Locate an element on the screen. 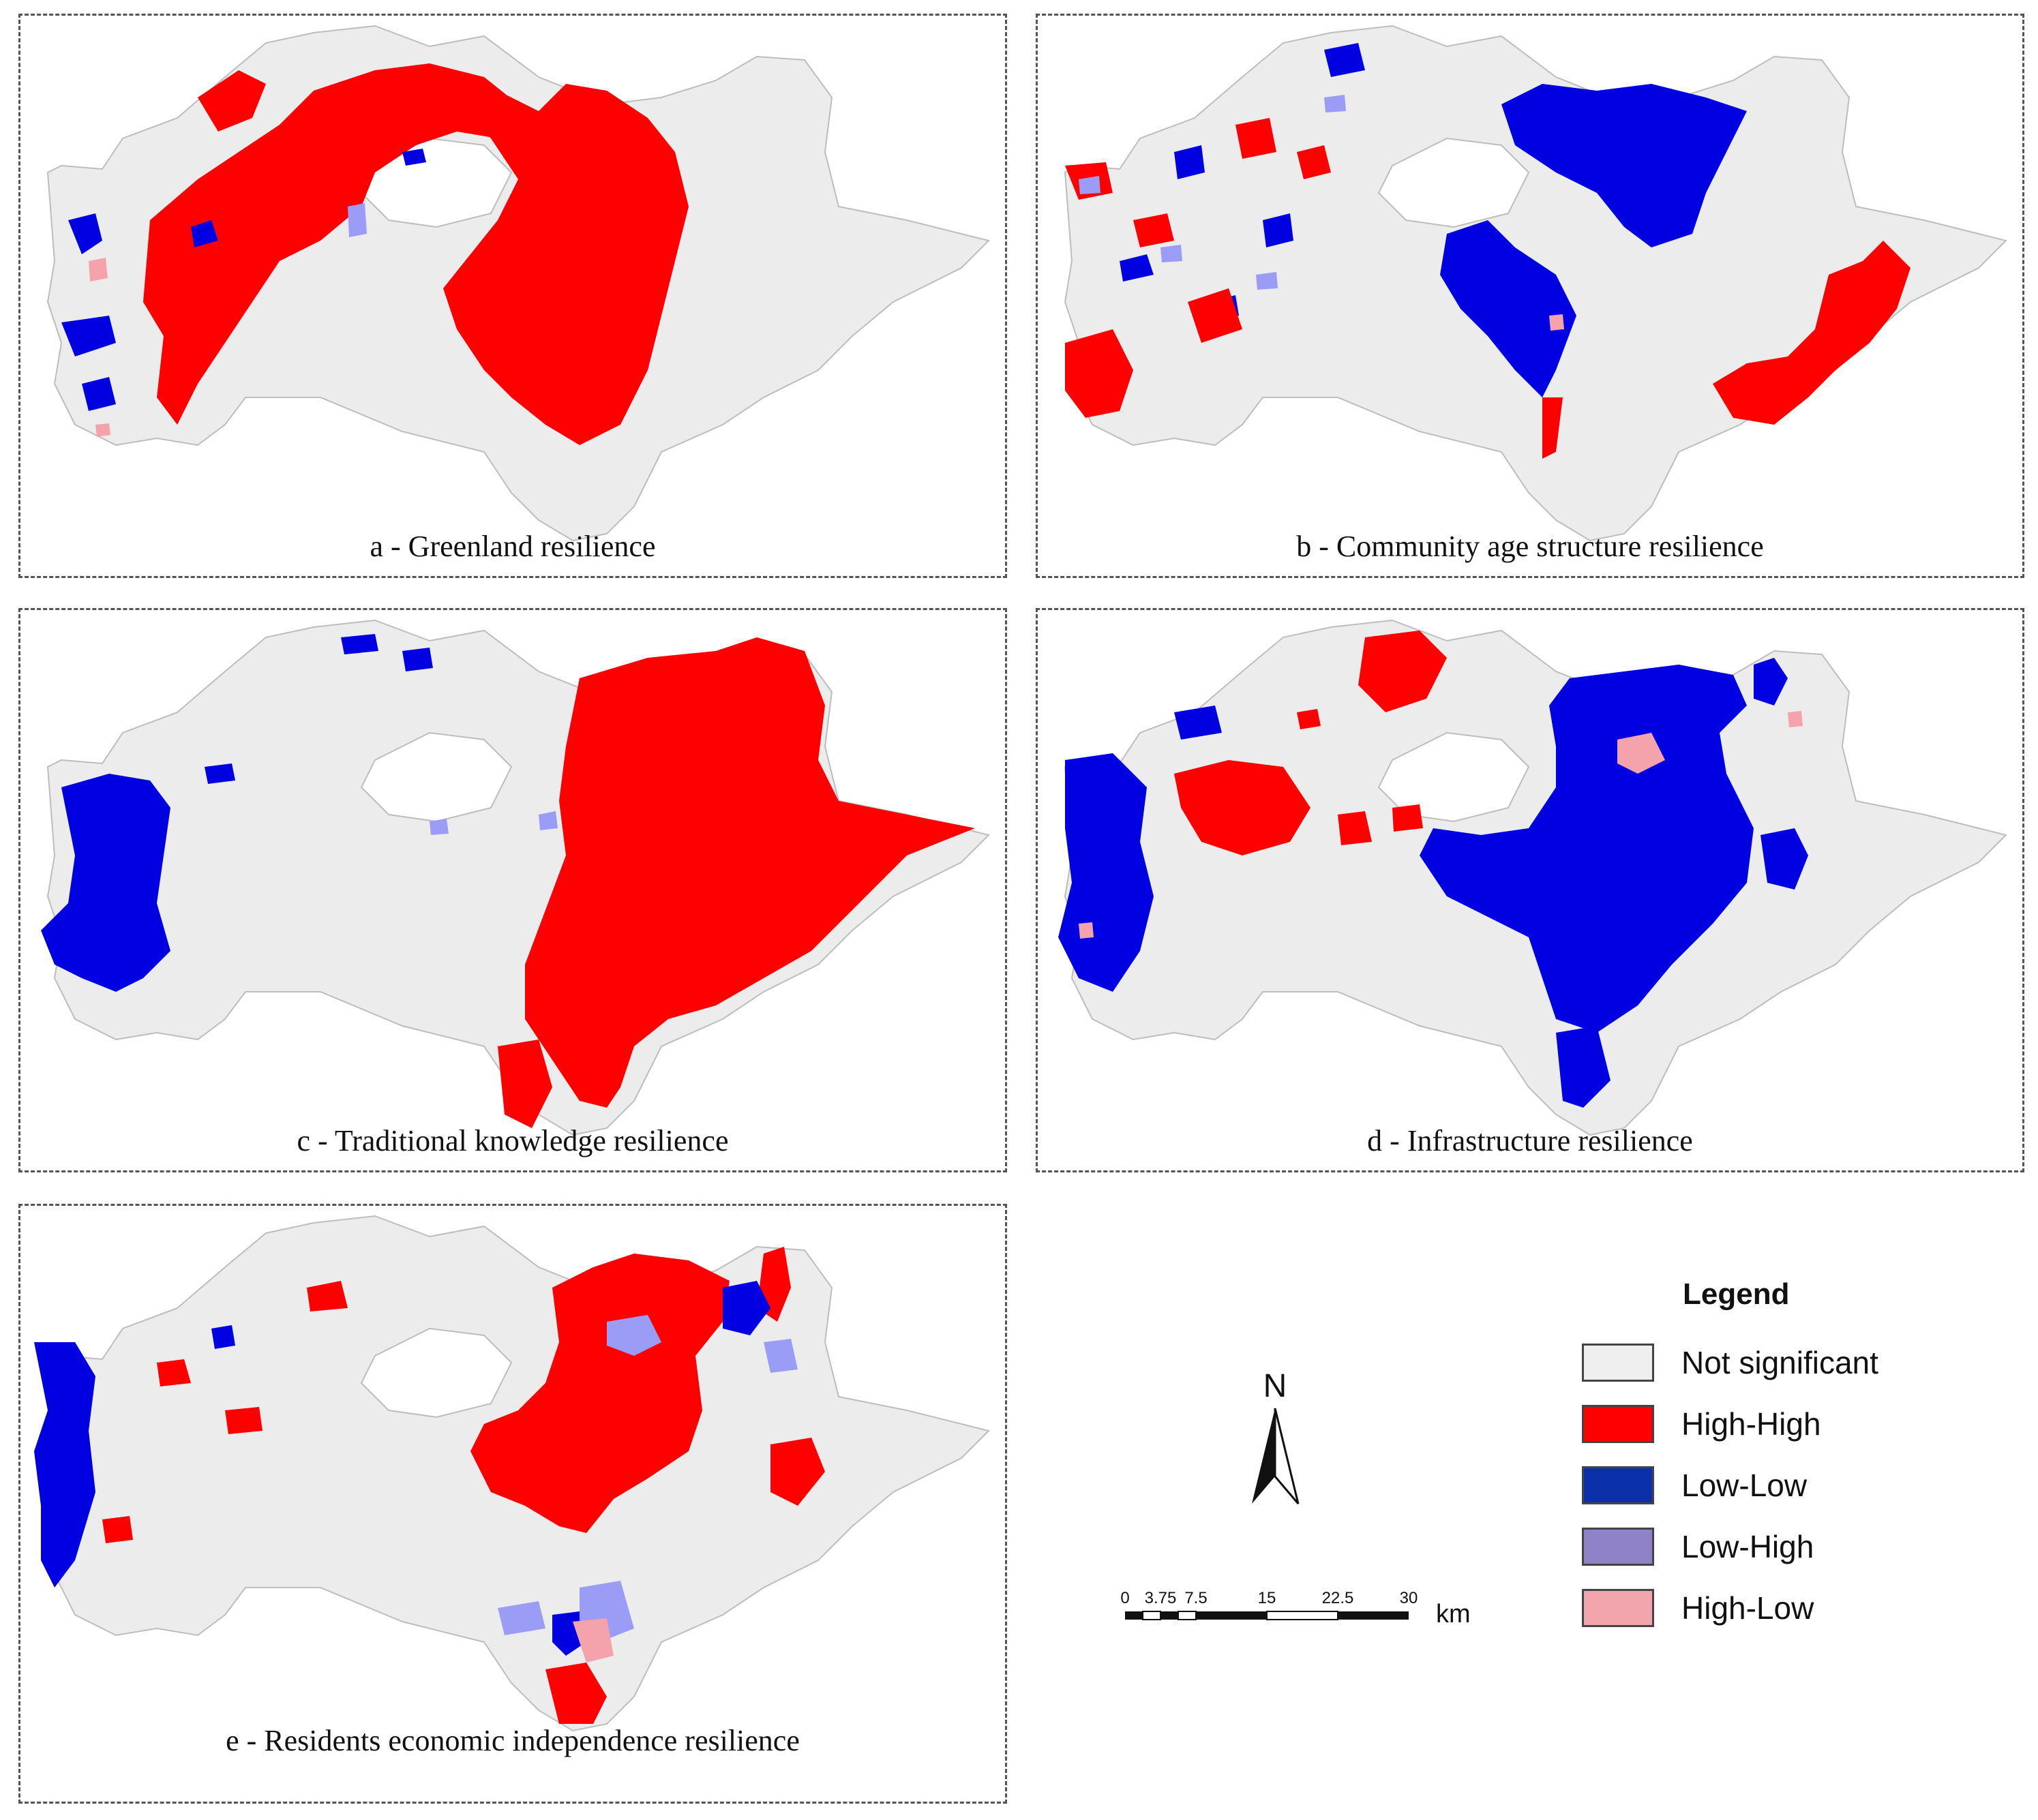 Image resolution: width=2038 pixels, height=1820 pixels. panel-c-caption: c - Traditional knowledge resilience is located at coordinates (513, 1140).